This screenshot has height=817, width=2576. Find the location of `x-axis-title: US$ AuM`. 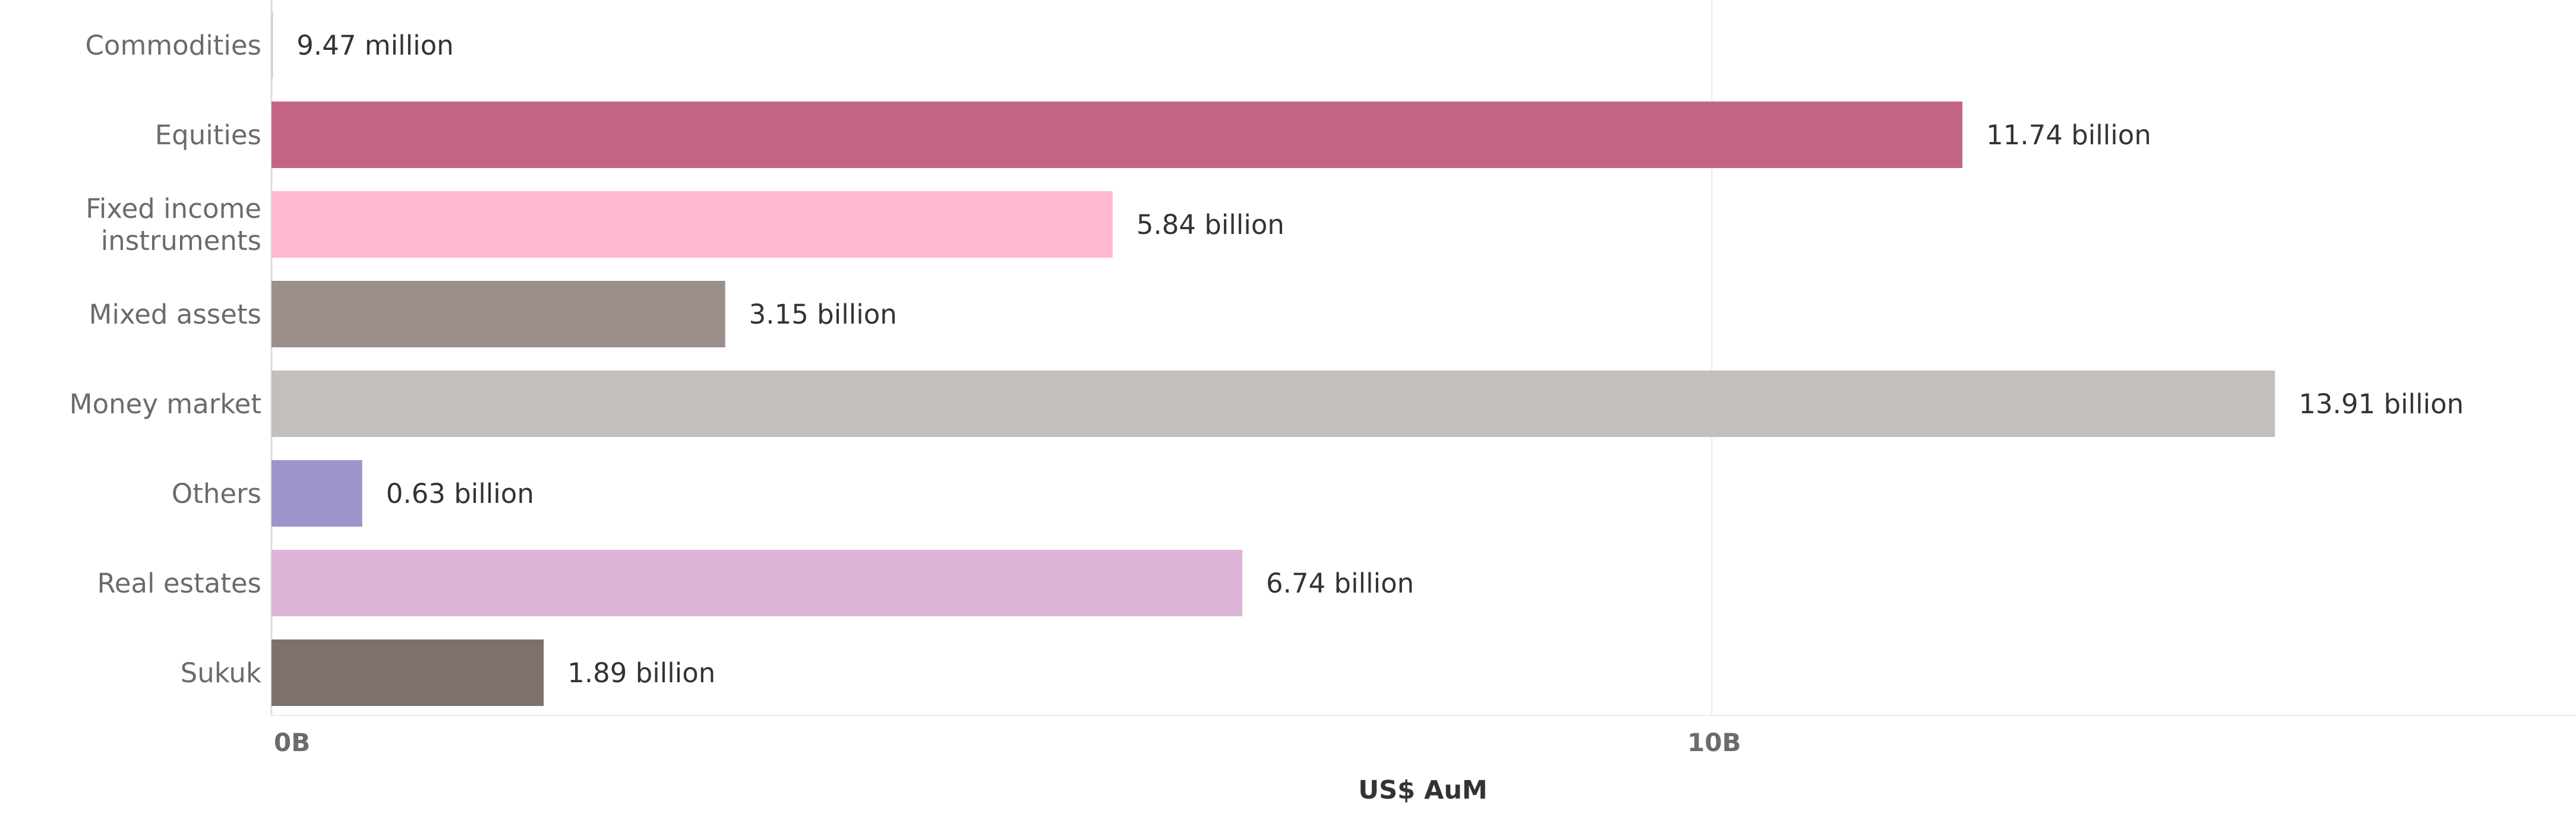

x-axis-title: US$ AuM is located at coordinates (1422, 790).